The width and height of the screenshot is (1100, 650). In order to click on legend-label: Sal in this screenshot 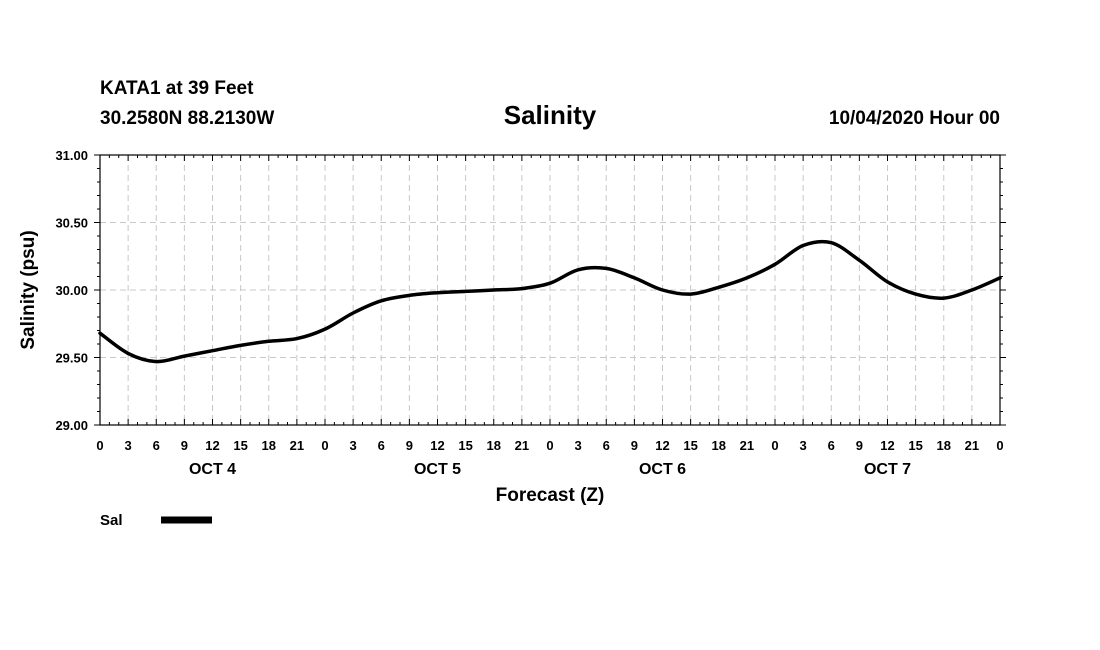, I will do `click(111, 520)`.